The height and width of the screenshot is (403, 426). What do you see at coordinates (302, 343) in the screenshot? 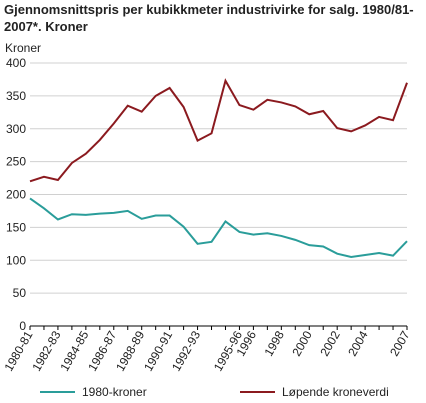
I see `x-tick-label: 2000` at bounding box center [302, 343].